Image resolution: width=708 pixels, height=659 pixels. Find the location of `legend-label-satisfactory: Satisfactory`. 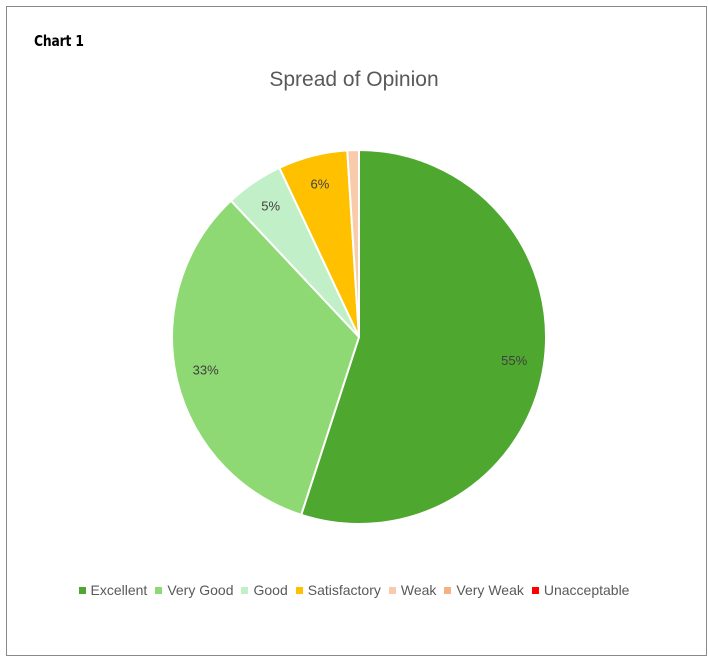

legend-label-satisfactory: Satisfactory is located at coordinates (344, 590).